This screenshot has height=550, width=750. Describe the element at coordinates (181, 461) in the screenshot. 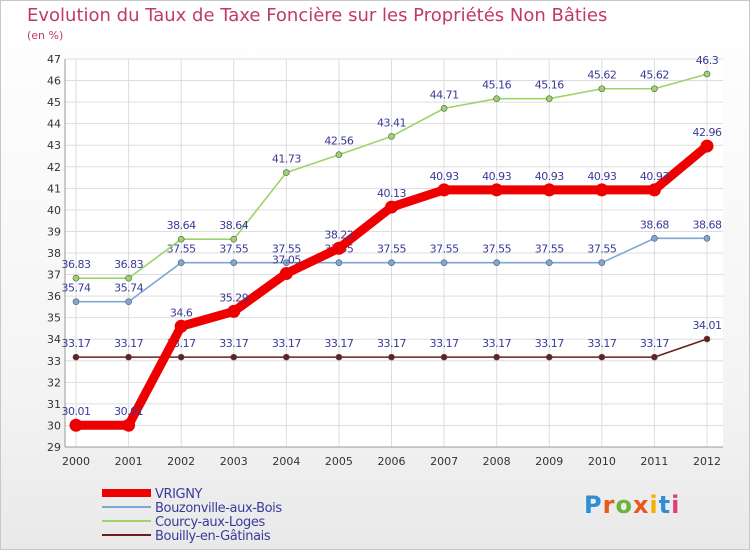

I see `x-tick-label: 2002` at that location.